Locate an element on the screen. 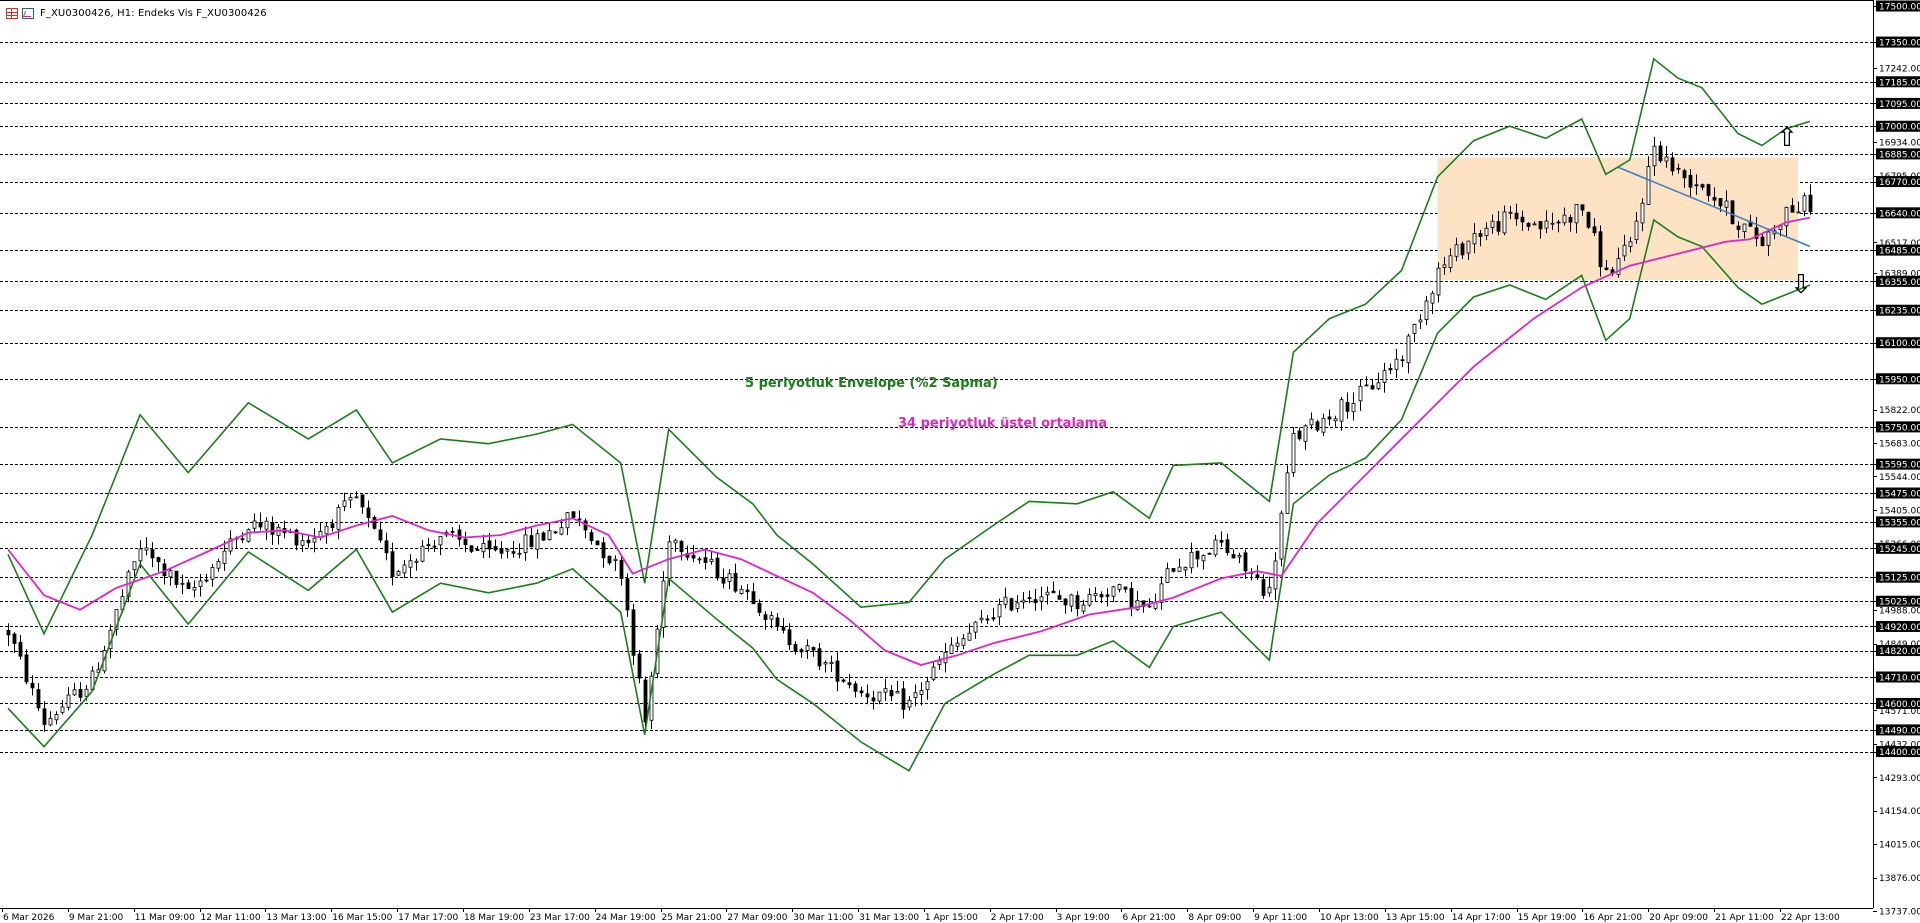  x-tick-label: 9 Mar 21:00 is located at coordinates (96, 918).